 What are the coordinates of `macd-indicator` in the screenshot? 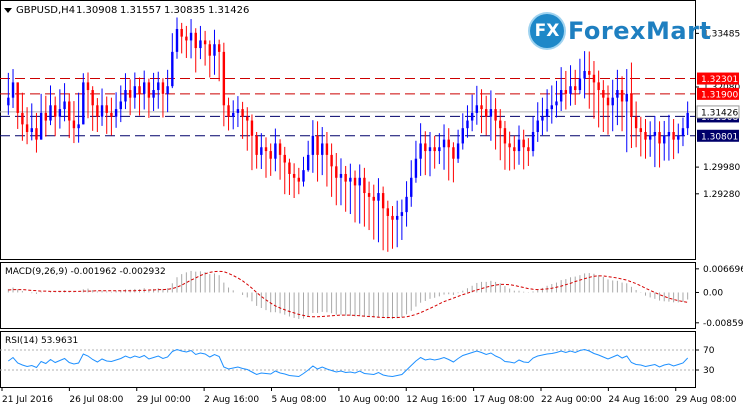 It's located at (348, 294).